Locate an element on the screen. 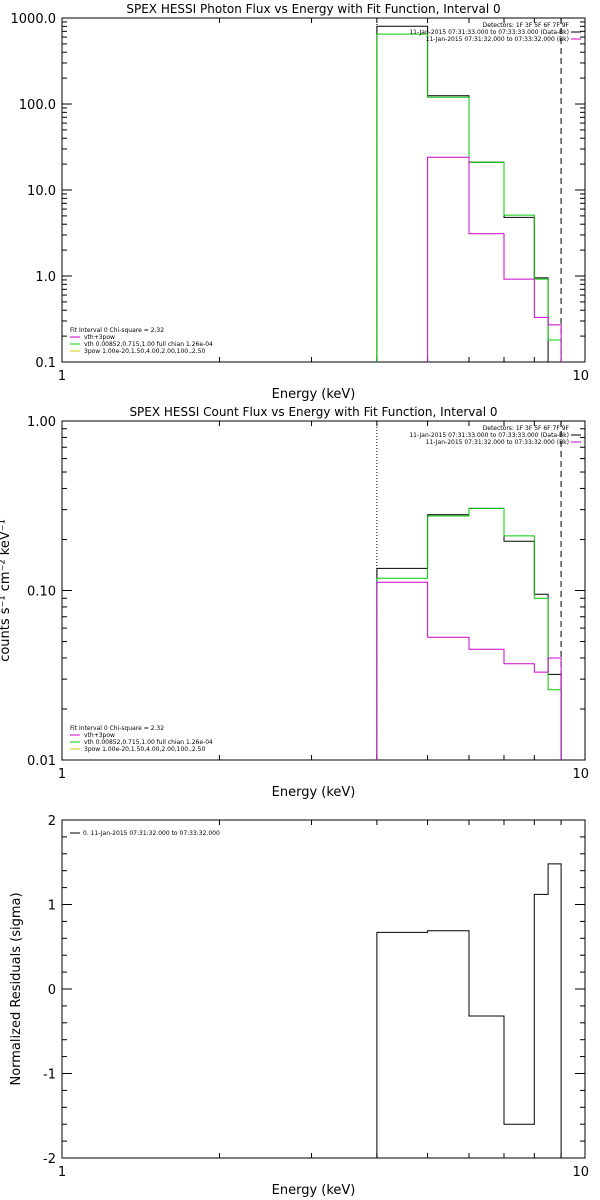 This screenshot has width=600, height=1200. y-tick-label: -2 is located at coordinates (49, 1159).